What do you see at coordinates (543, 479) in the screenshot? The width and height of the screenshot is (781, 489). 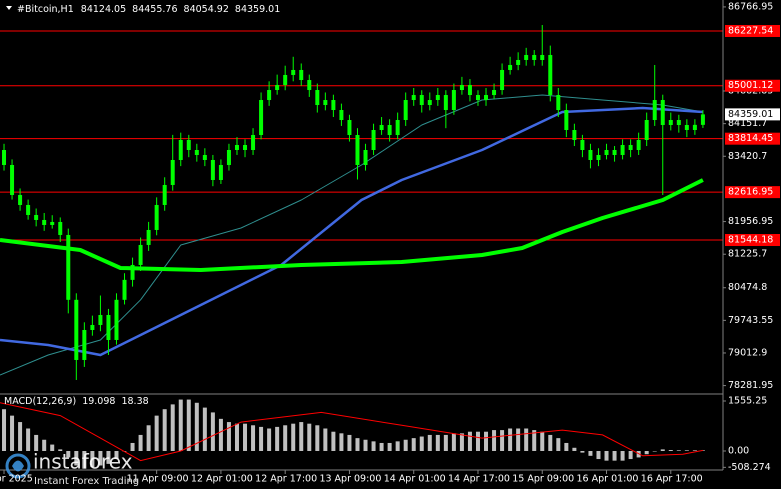 I see `x-tick-label: 15 Apr 09:00` at bounding box center [543, 479].